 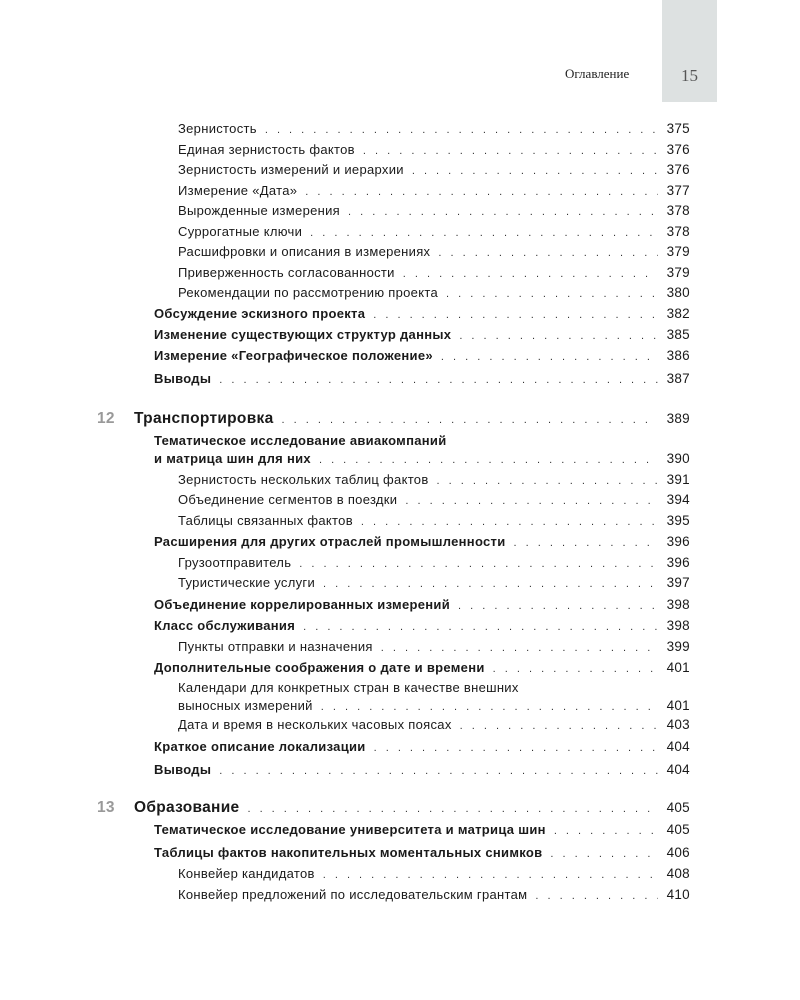 I want to click on entry-title: Грузоотправитель, so click(x=235, y=562).